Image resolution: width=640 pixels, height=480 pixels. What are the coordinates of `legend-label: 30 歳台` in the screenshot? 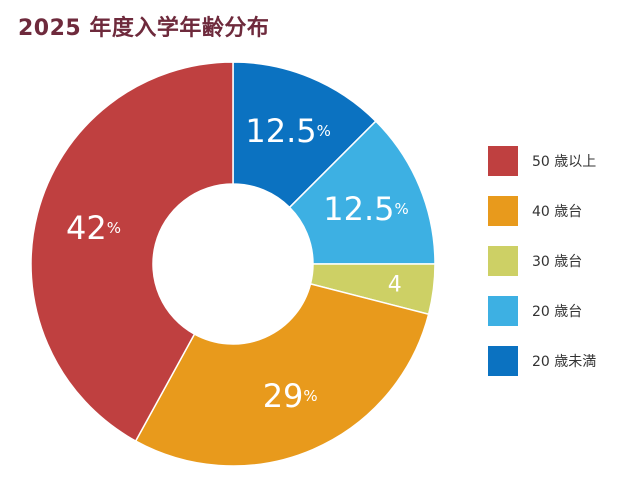 It's located at (557, 262).